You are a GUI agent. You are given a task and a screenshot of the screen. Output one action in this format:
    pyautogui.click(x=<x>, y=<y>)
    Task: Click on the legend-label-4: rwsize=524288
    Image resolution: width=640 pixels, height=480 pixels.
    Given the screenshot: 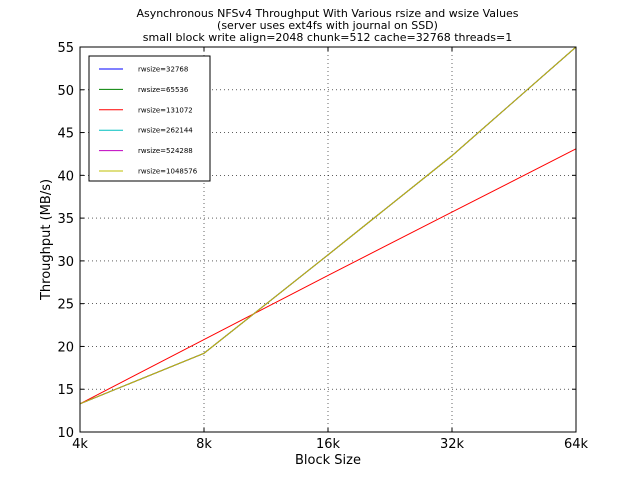 What is the action you would take?
    pyautogui.click(x=165, y=151)
    